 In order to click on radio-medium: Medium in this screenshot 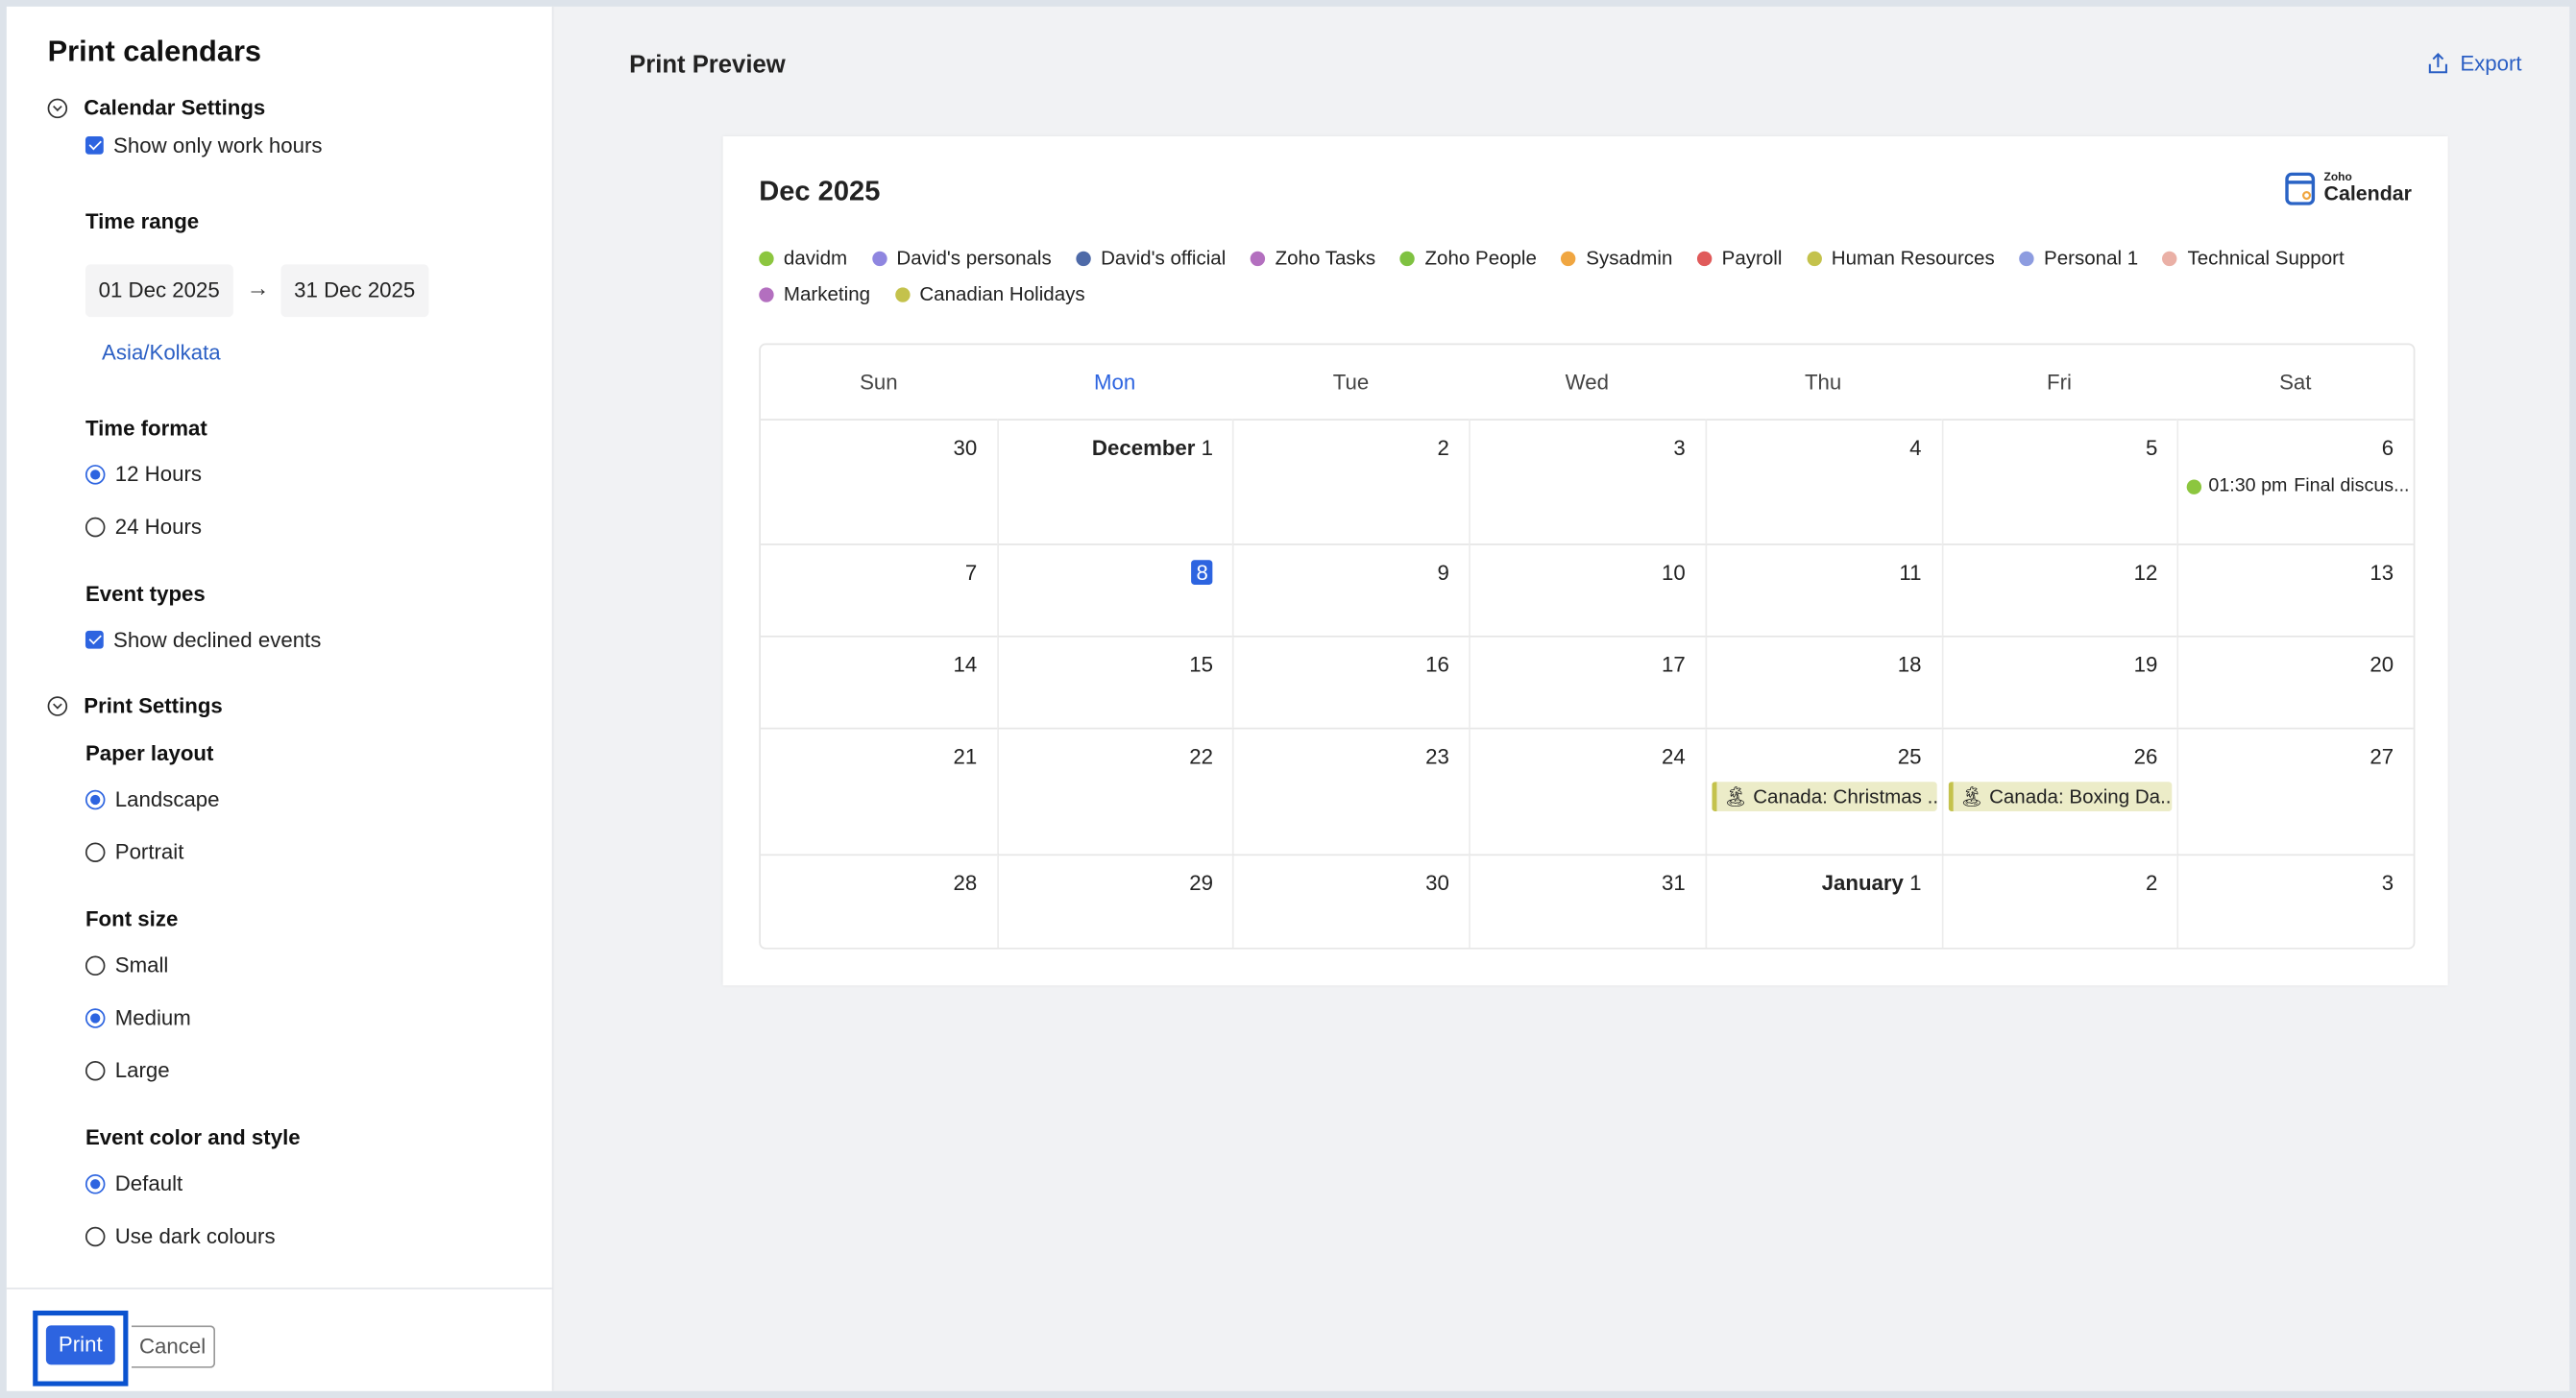, I will do `click(138, 1017)`.